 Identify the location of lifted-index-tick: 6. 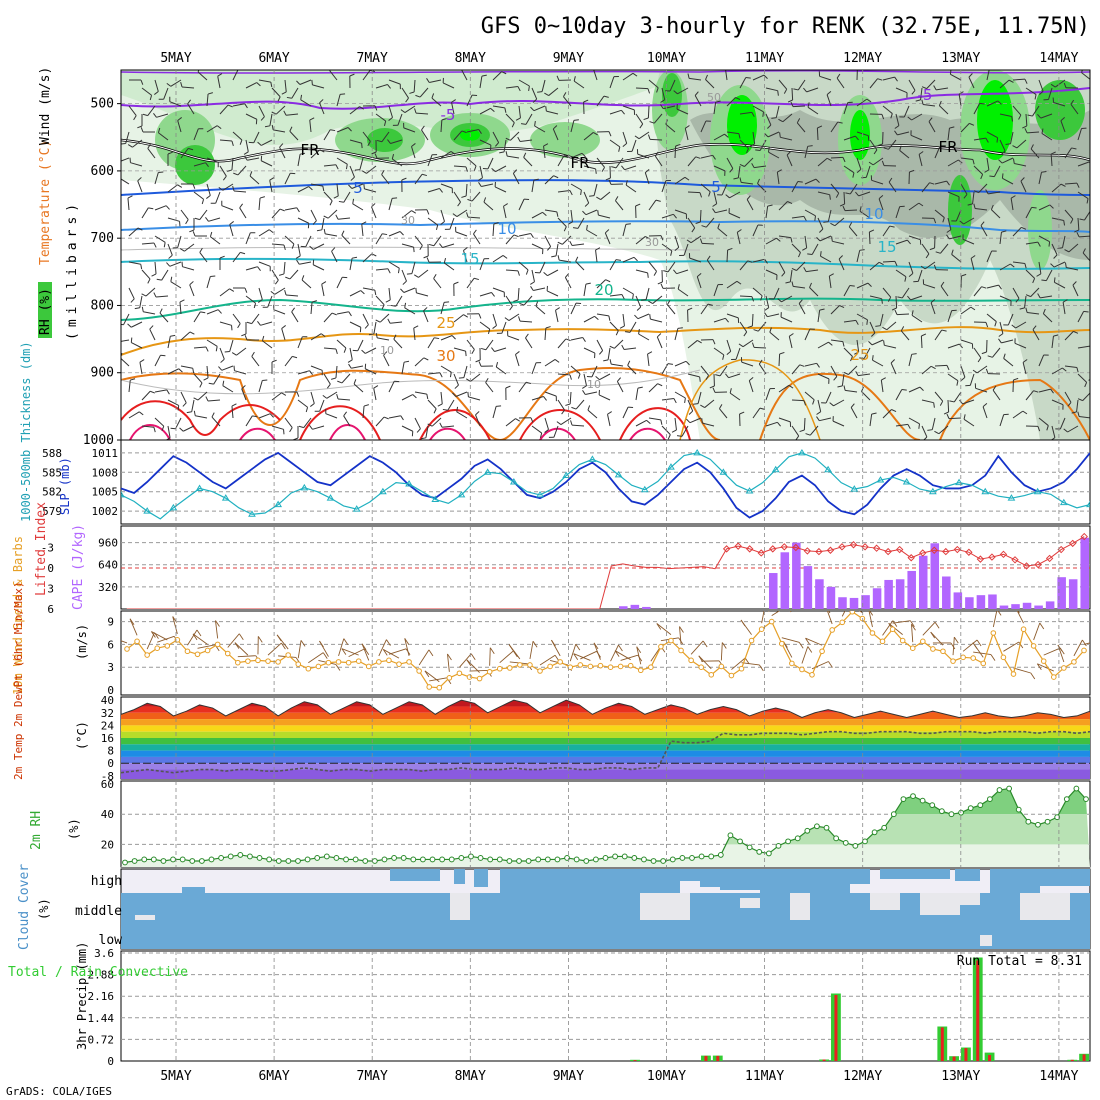
(50, 609).